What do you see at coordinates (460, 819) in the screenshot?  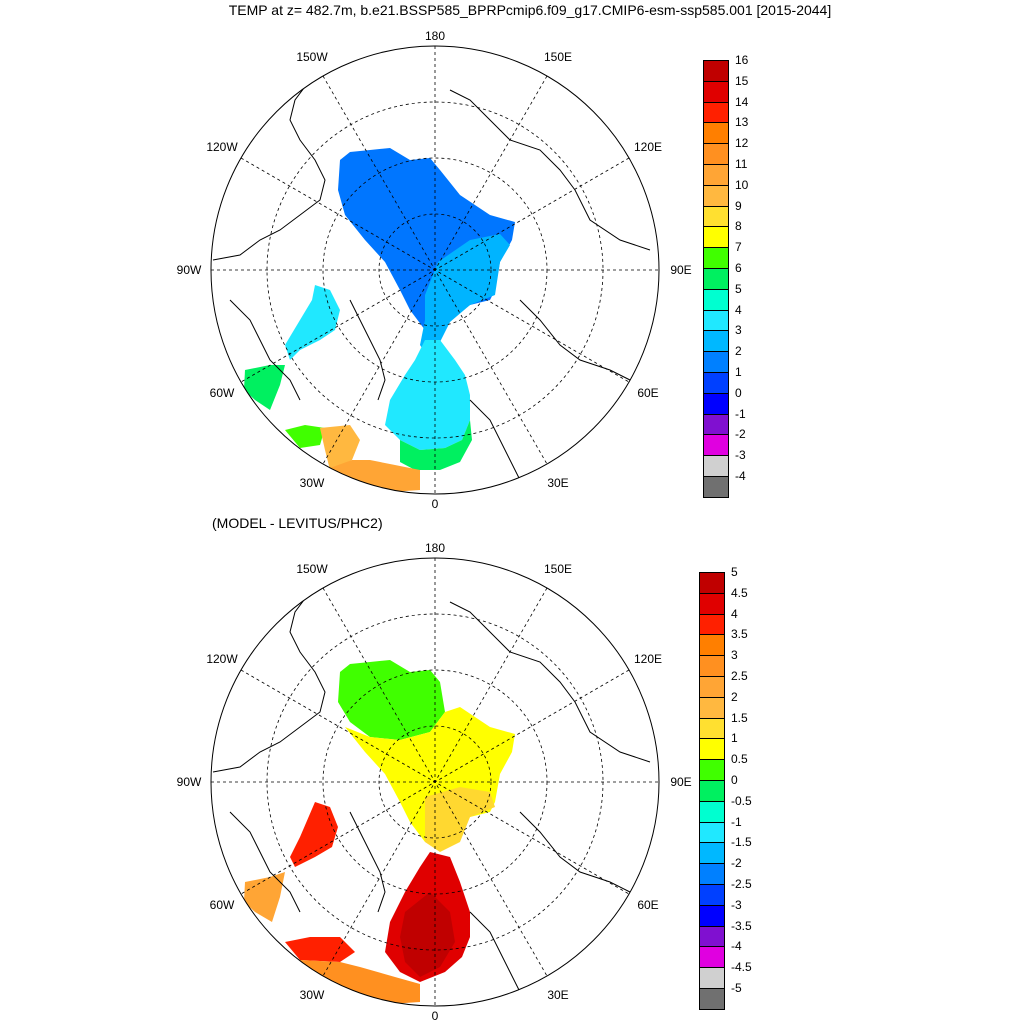 I see `basin-gold` at bounding box center [460, 819].